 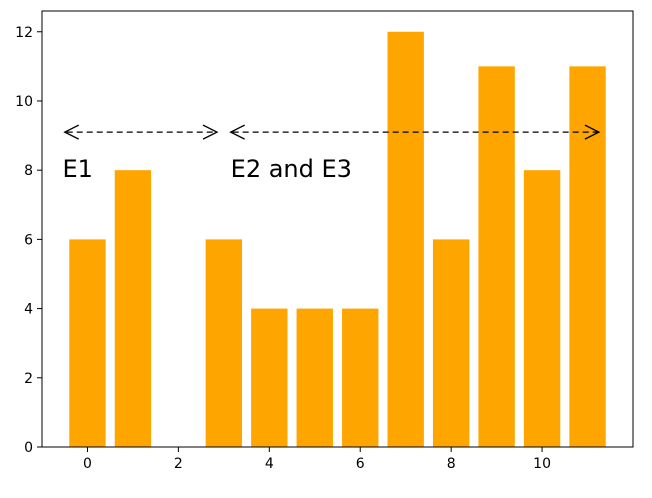 What do you see at coordinates (24, 33) in the screenshot?
I see `y-tick-label-12: 12` at bounding box center [24, 33].